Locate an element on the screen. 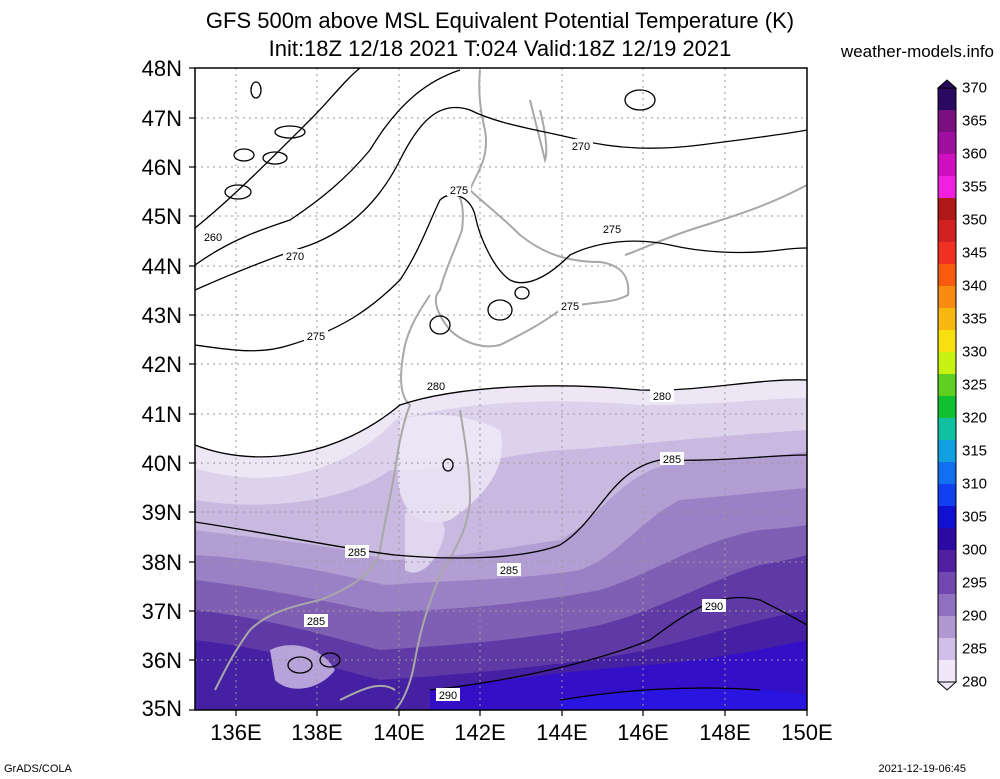 This screenshot has width=1000, height=779. colorbar-label: 315 is located at coordinates (975, 451).